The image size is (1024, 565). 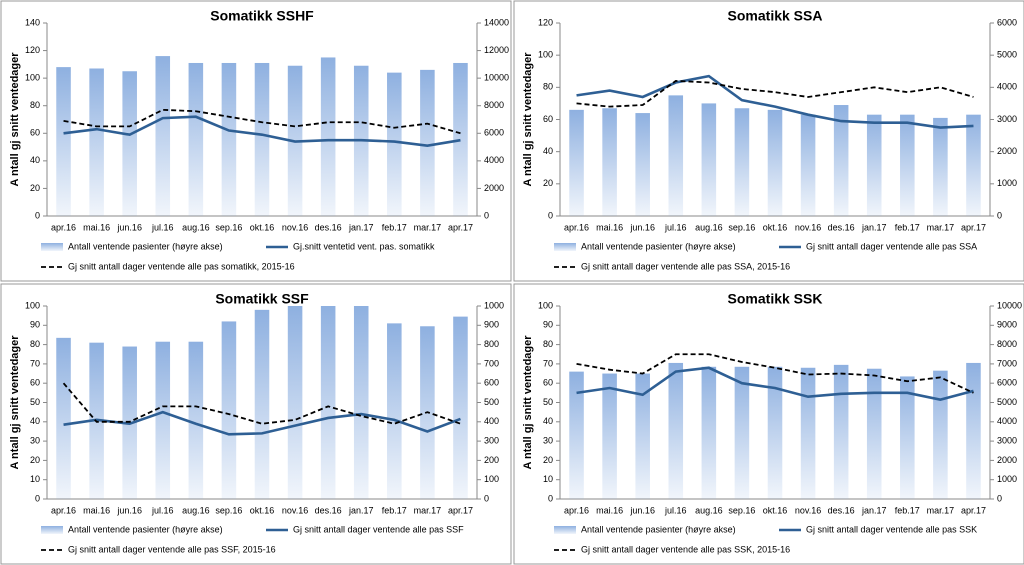 What do you see at coordinates (874, 510) in the screenshot?
I see `x-tick-label: jan.17` at bounding box center [874, 510].